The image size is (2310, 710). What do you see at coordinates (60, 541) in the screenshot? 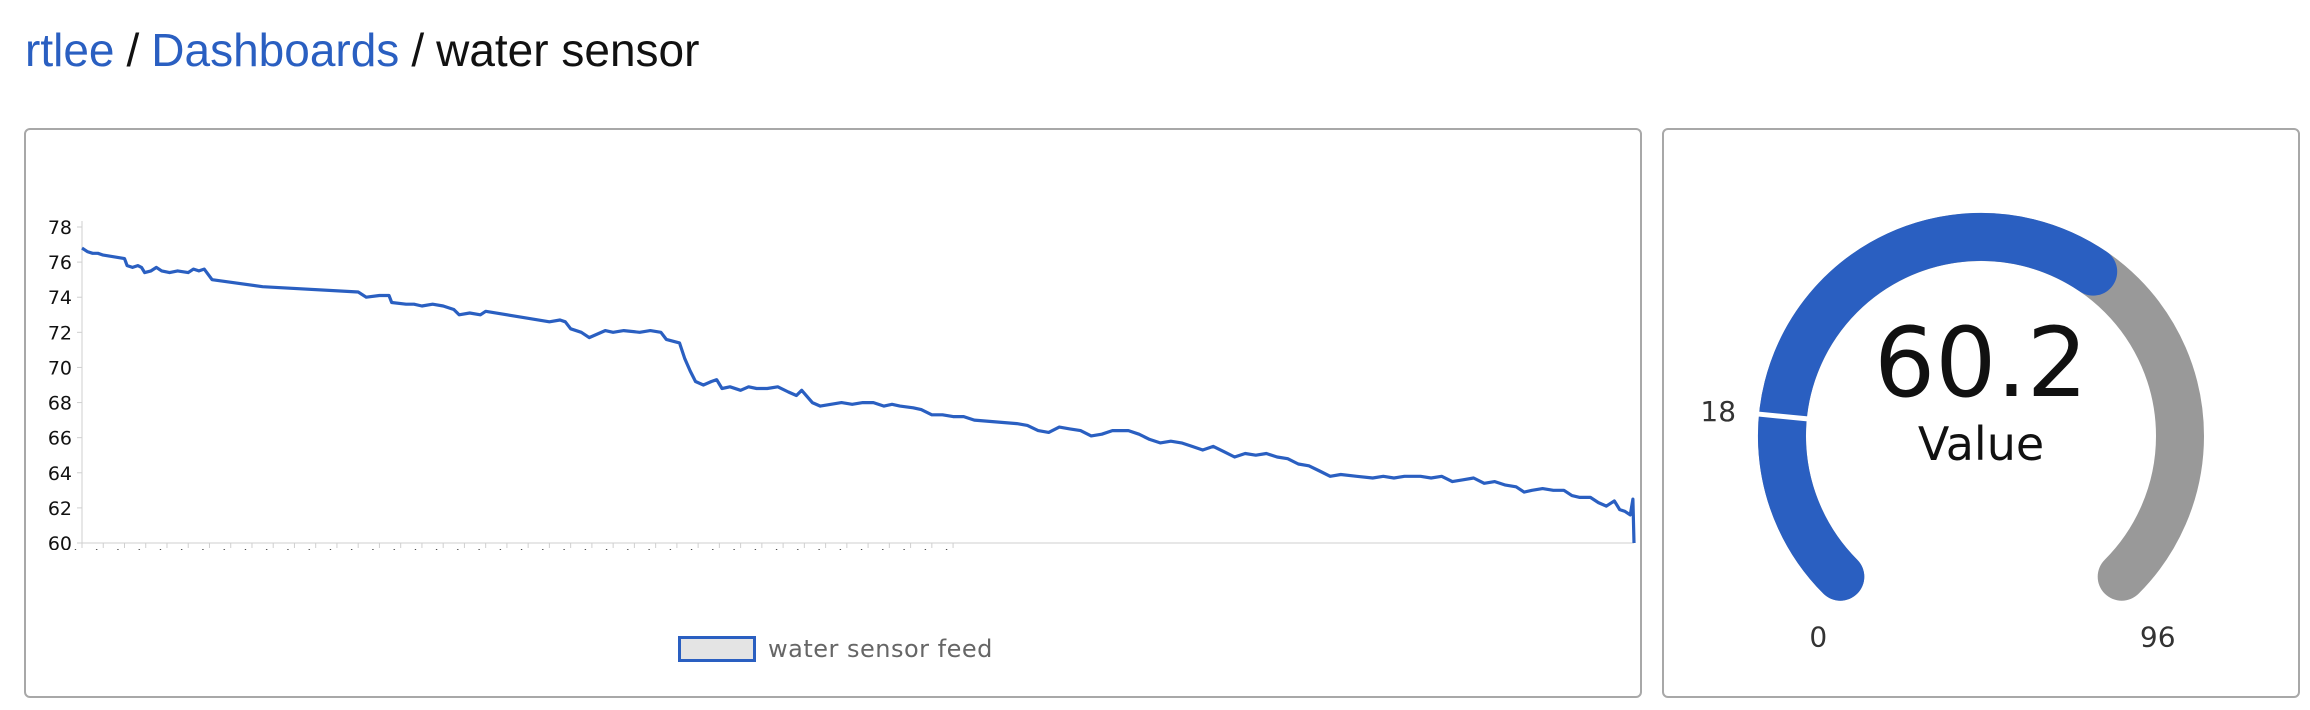
I see `y-tick-label: 60` at bounding box center [60, 541].